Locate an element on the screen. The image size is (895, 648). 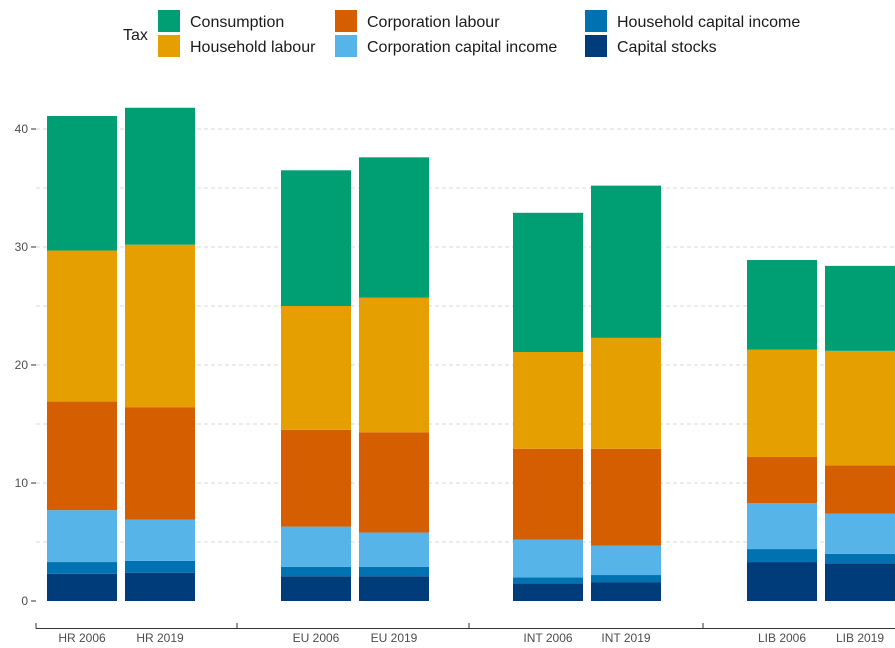
legend-item-corporation-capital-income: Corporation capital income is located at coordinates (446, 46).